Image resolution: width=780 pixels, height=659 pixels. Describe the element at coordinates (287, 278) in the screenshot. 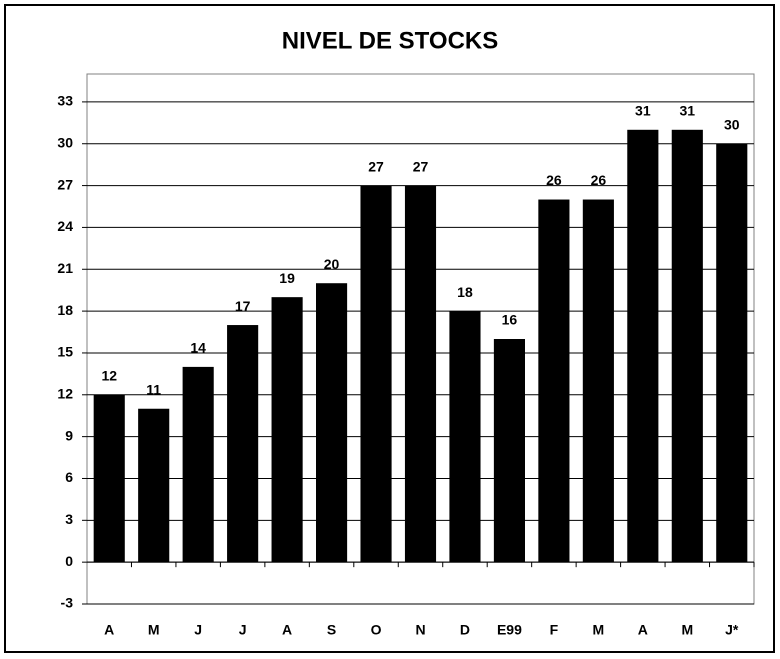

I see `data-label: 19` at that location.